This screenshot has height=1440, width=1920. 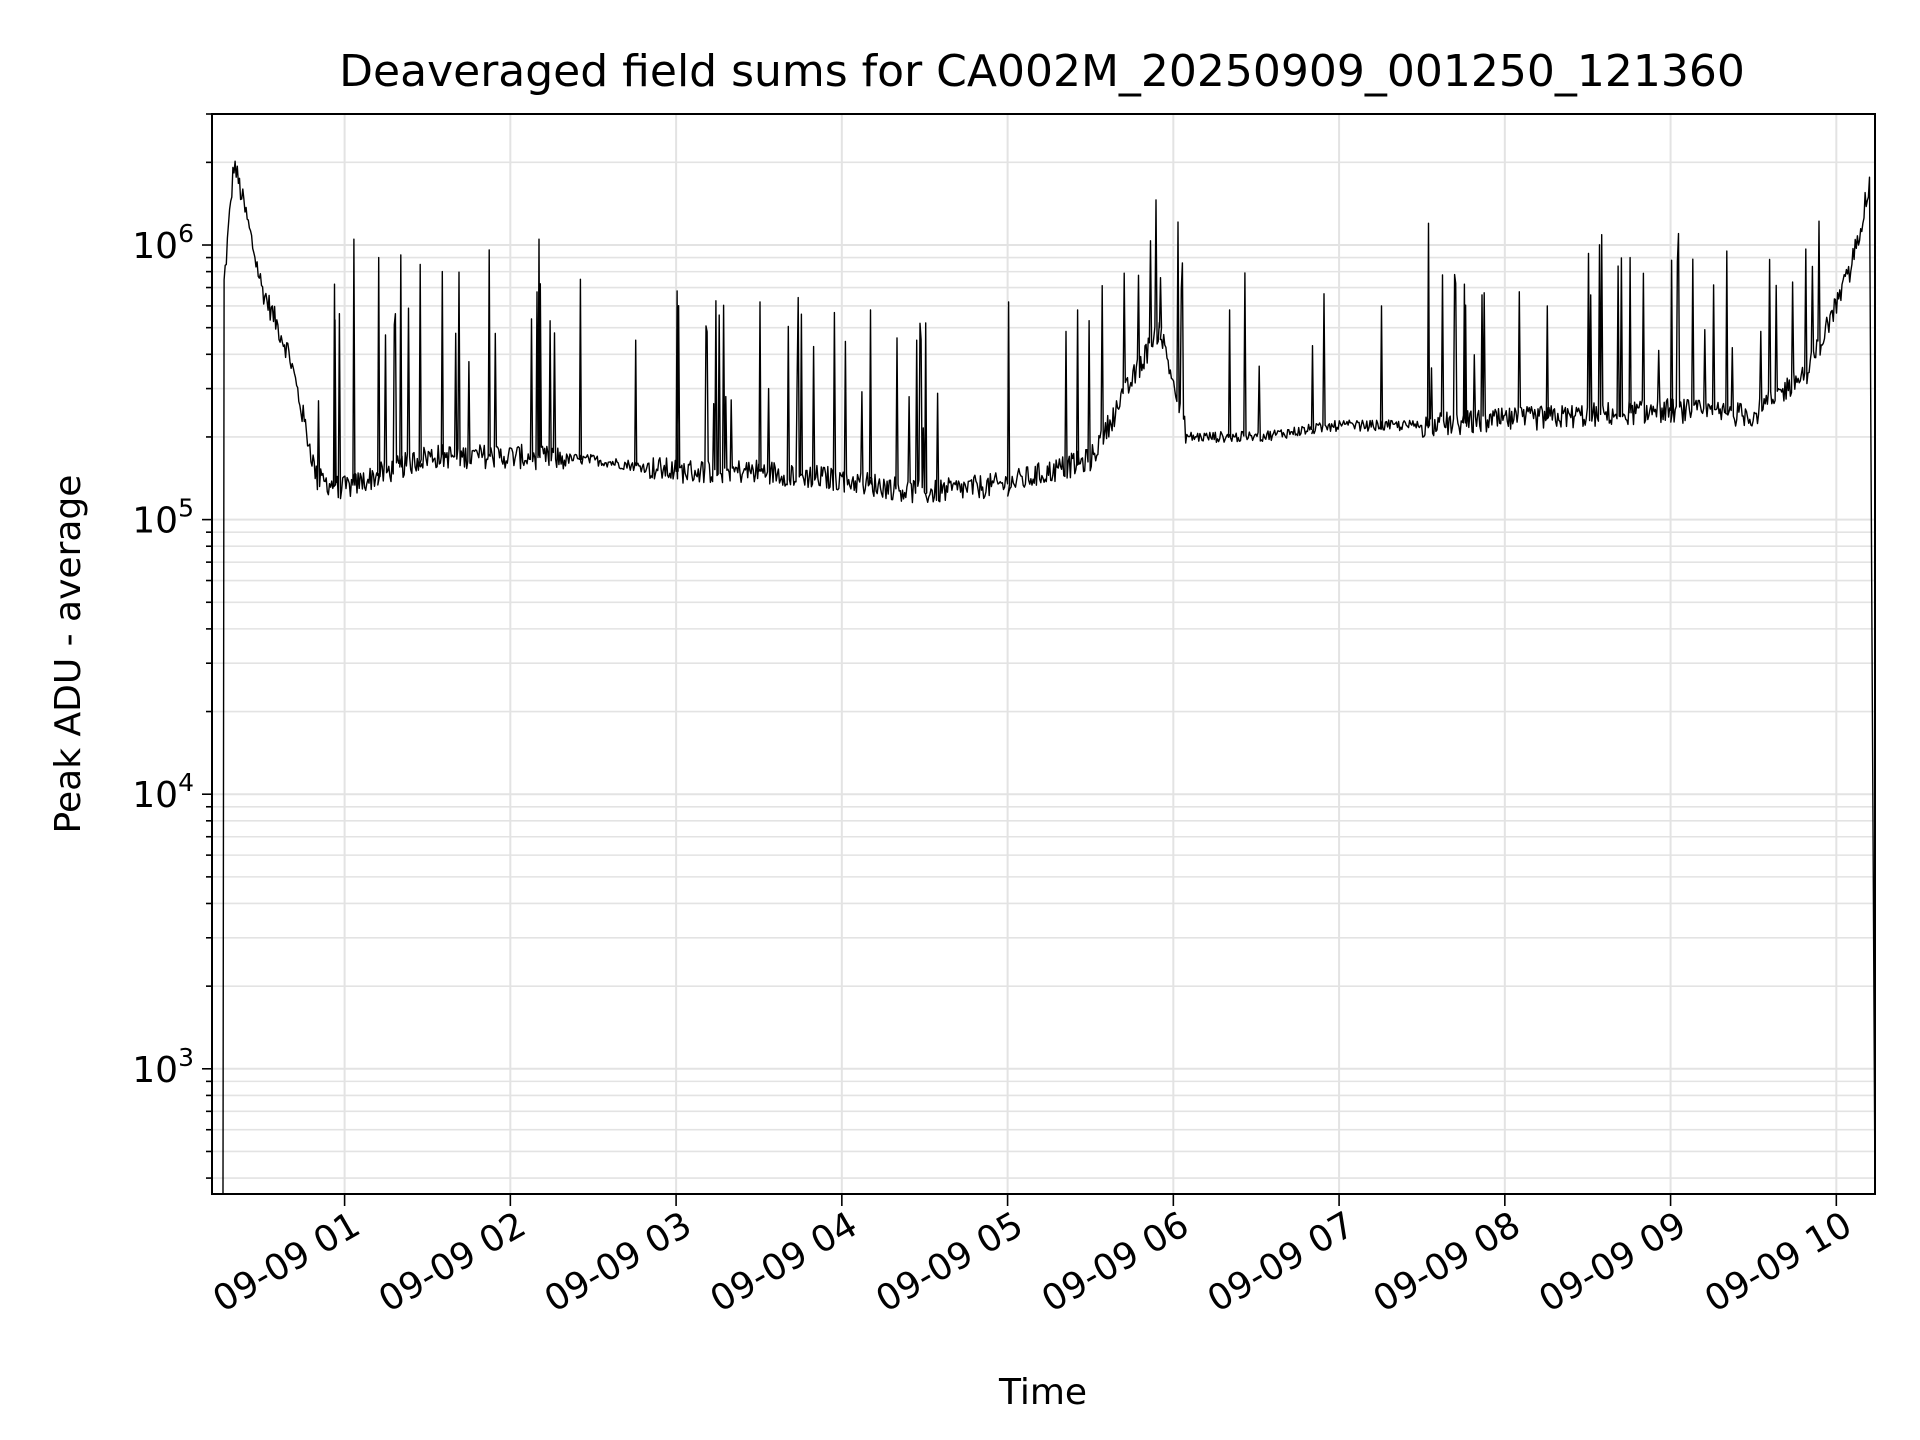 I want to click on y-tick-label: 10³, so click(x=163, y=1067).